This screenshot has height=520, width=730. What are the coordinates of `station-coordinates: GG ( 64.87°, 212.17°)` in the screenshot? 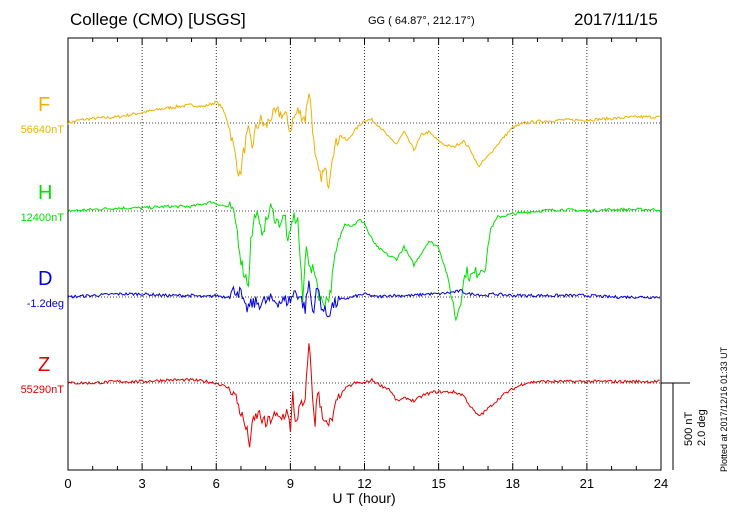 It's located at (421, 21).